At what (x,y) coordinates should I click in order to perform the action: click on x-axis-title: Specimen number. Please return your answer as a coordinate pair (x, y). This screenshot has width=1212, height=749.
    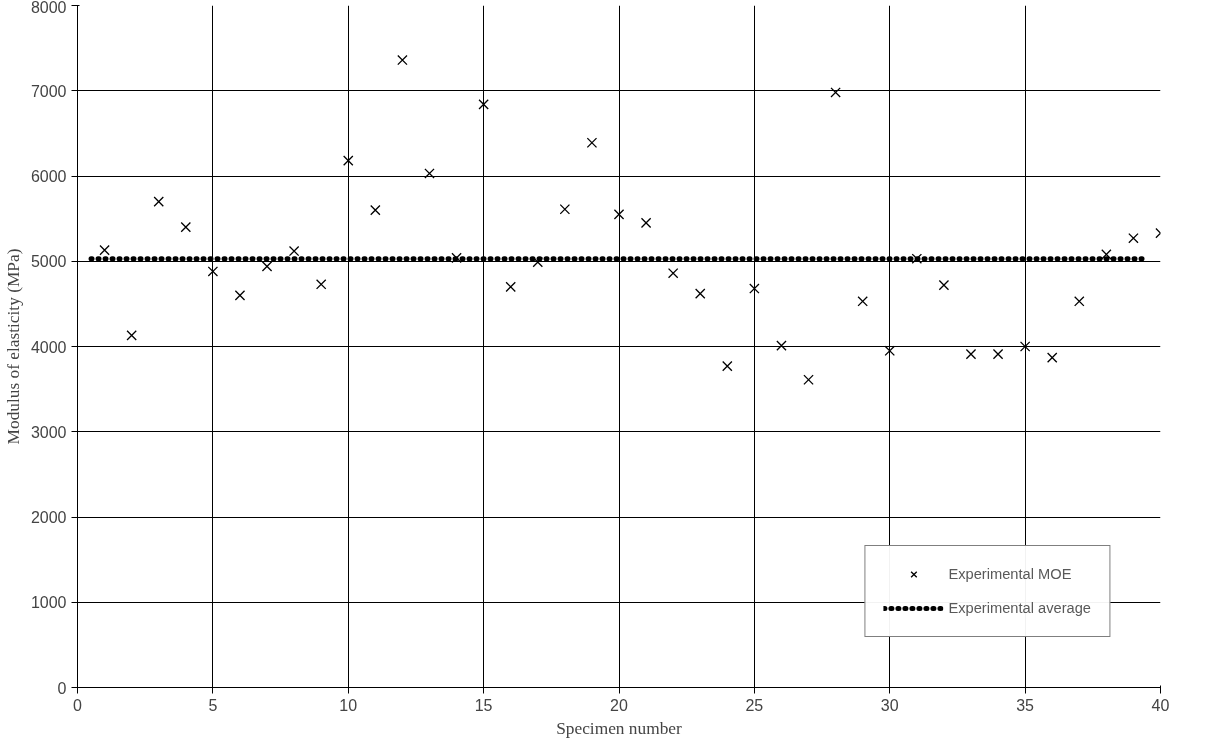
    Looking at the image, I should click on (619, 728).